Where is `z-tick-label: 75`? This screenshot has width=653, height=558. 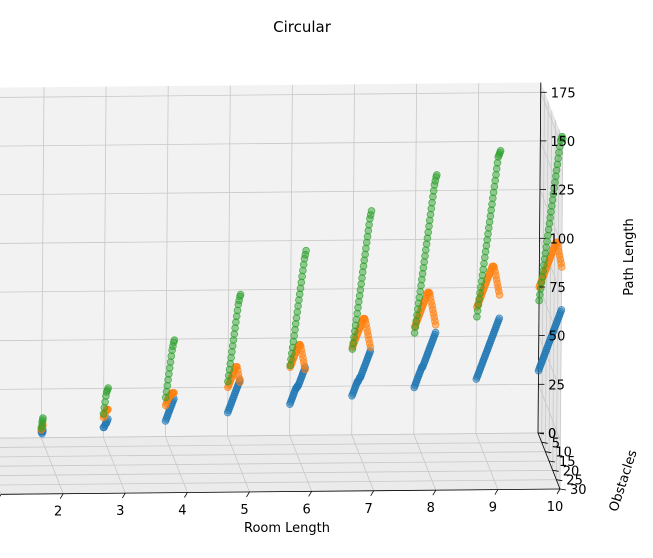
z-tick-label: 75 is located at coordinates (557, 288).